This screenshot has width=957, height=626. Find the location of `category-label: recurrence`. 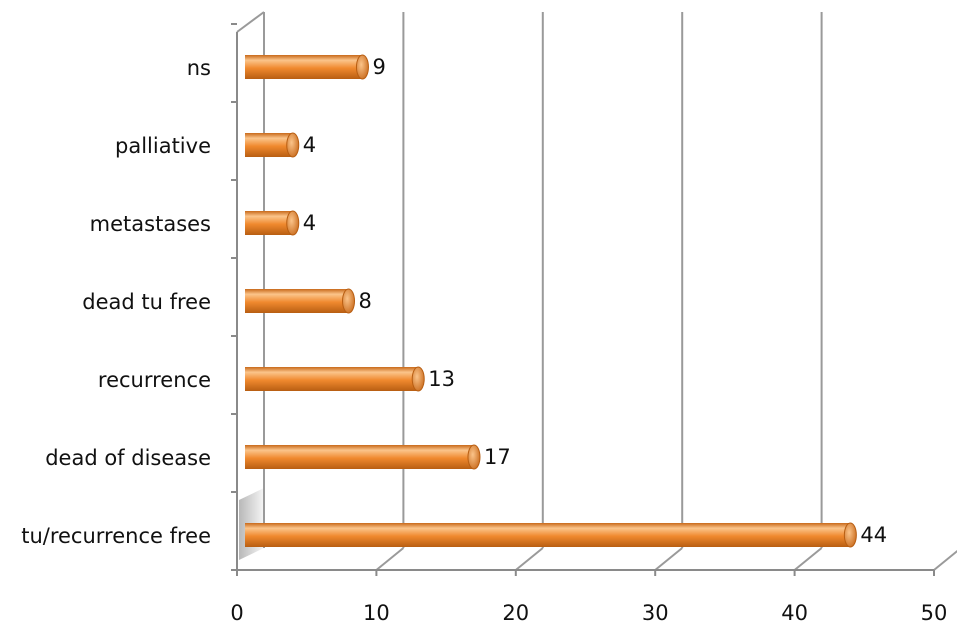

category-label: recurrence is located at coordinates (154, 380).